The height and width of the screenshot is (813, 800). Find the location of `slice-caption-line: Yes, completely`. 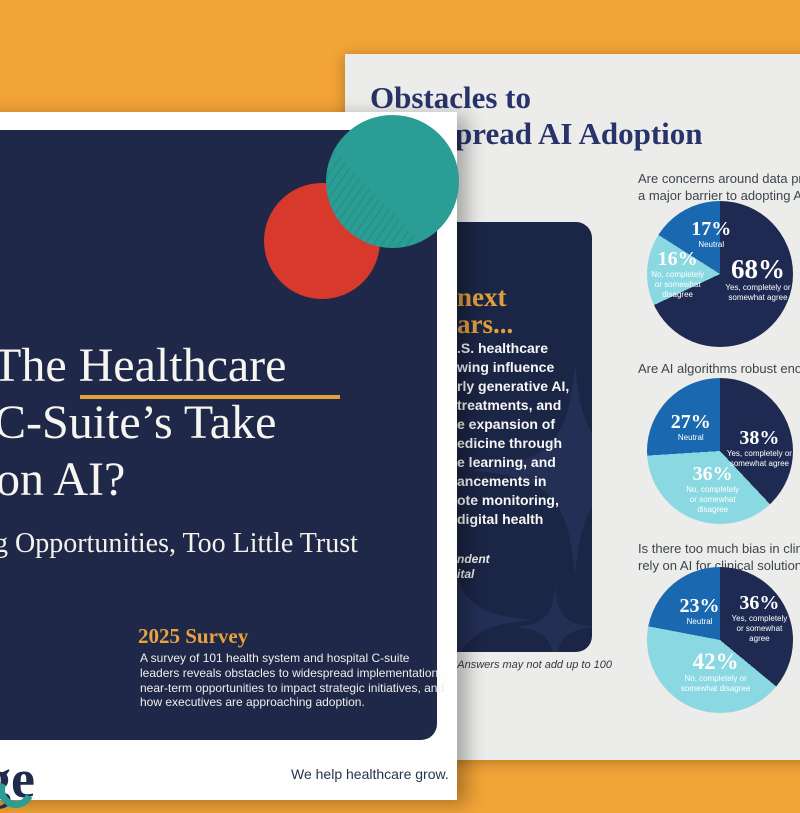

slice-caption-line: Yes, completely is located at coordinates (759, 619).